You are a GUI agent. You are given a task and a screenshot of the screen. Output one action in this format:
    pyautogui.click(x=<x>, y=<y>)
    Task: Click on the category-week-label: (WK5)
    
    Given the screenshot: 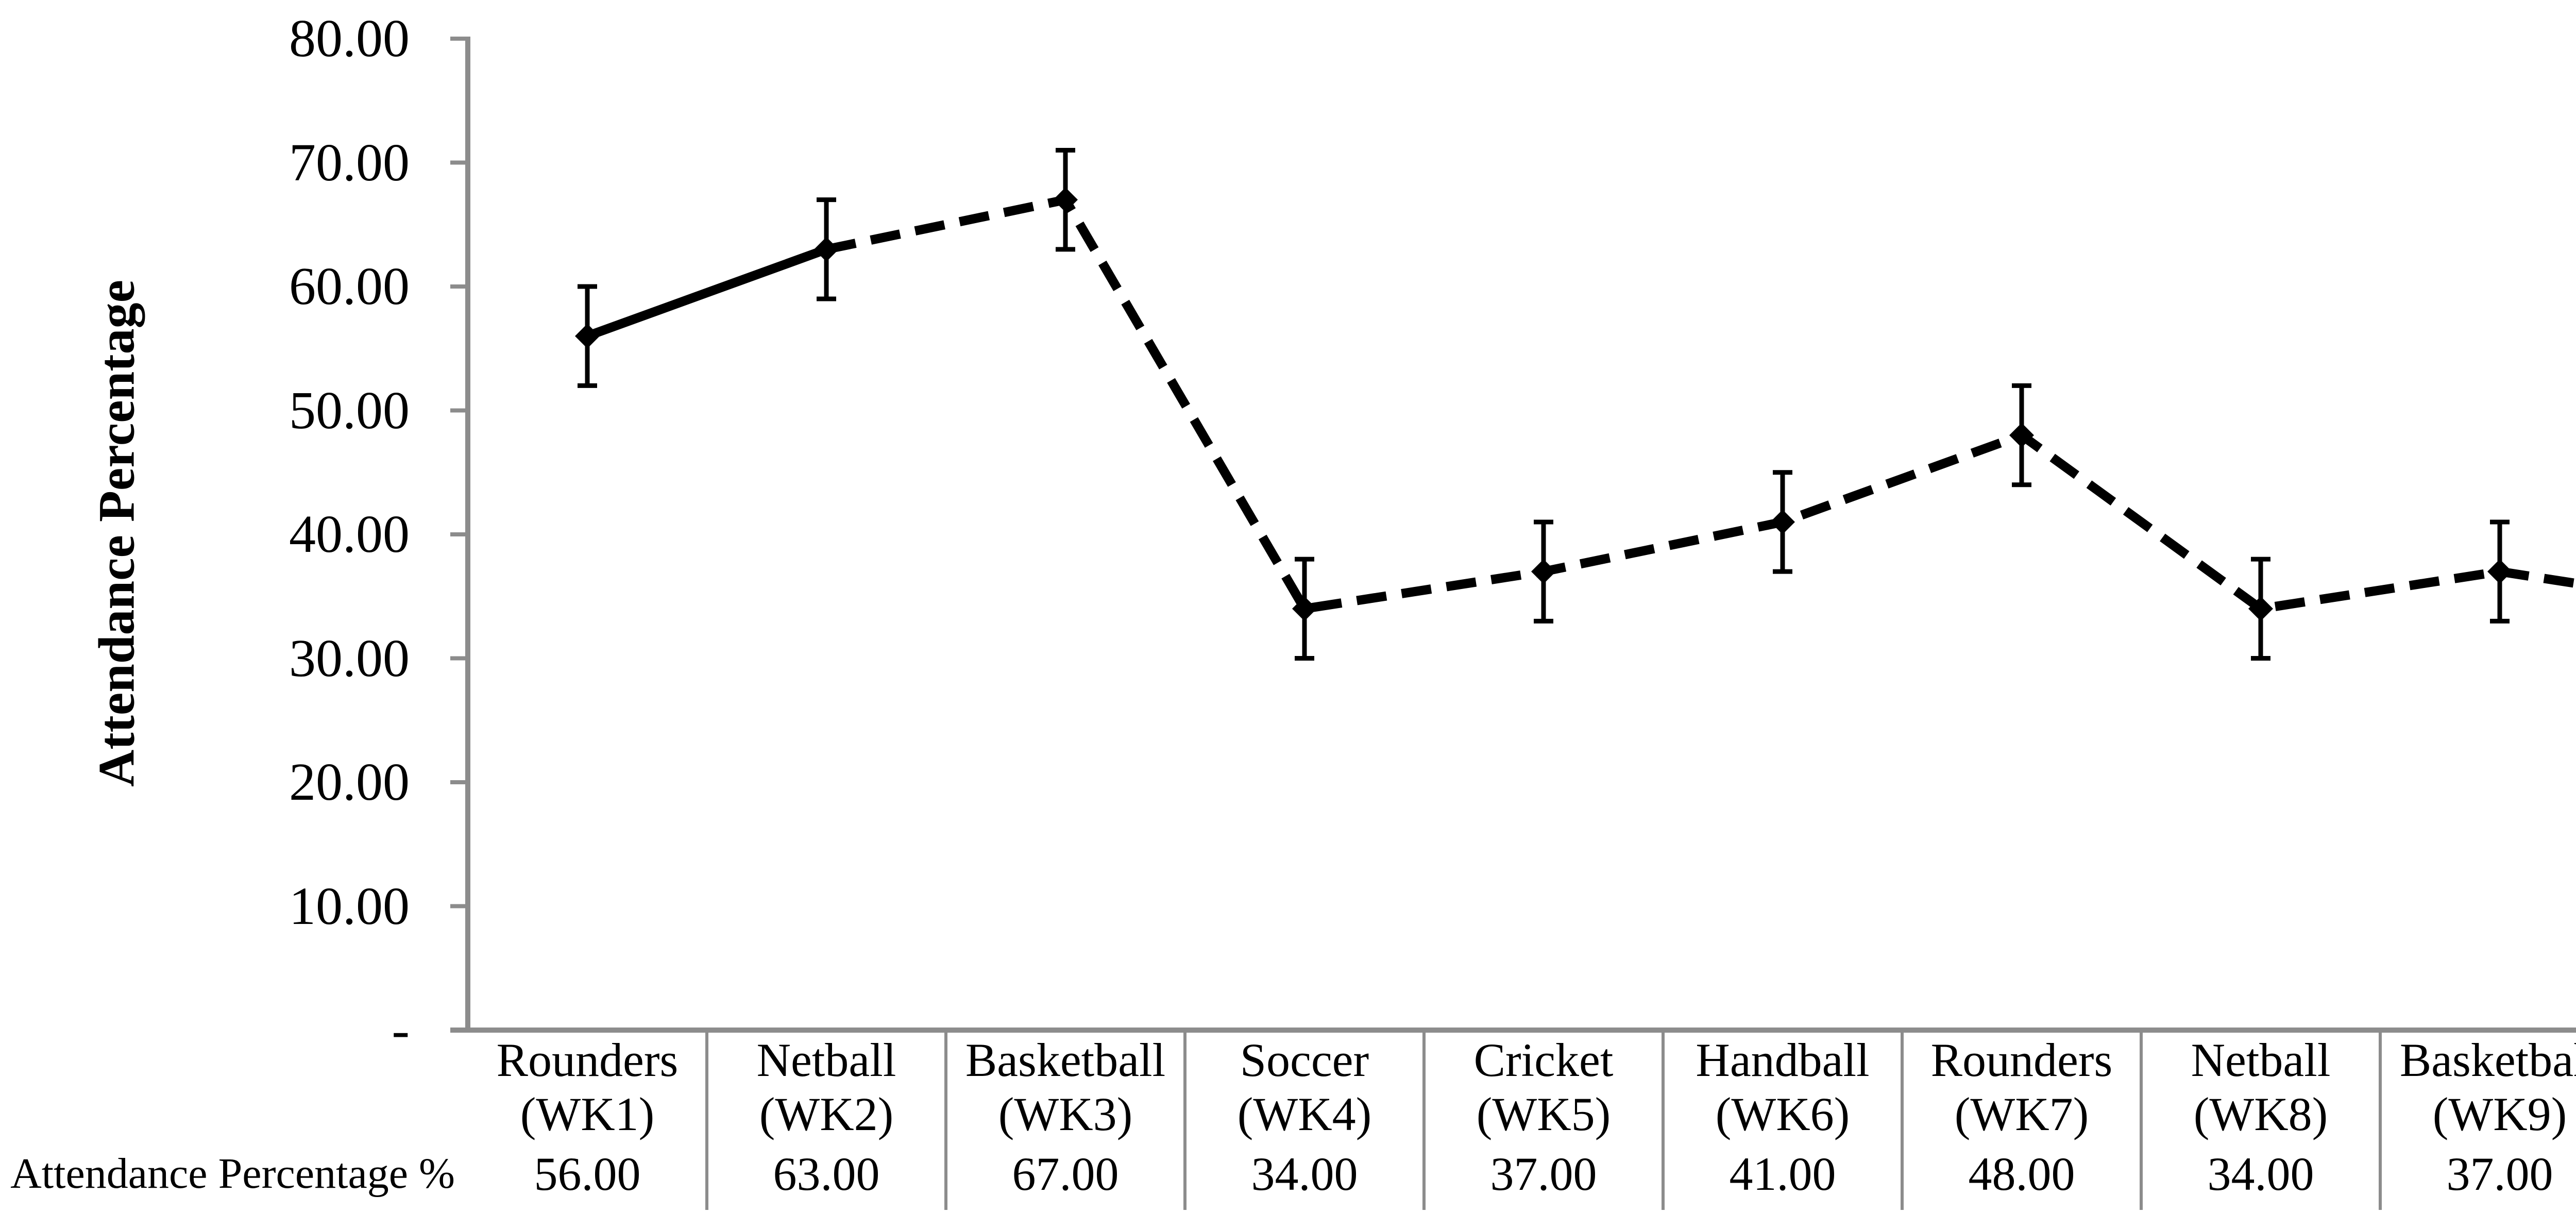 What is the action you would take?
    pyautogui.click(x=1543, y=1114)
    